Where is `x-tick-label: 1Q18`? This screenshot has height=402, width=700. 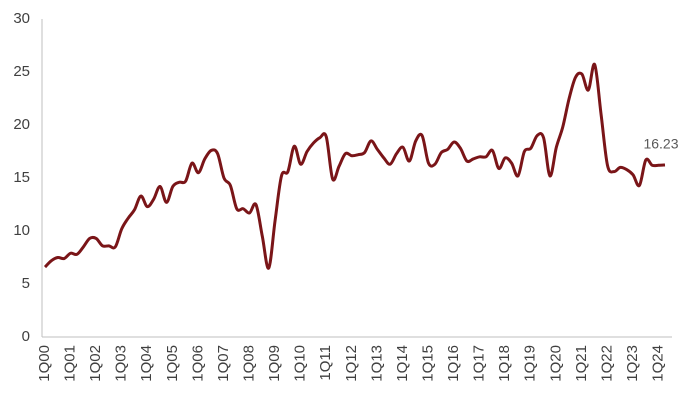 x-tick-label: 1Q18 is located at coordinates (504, 363).